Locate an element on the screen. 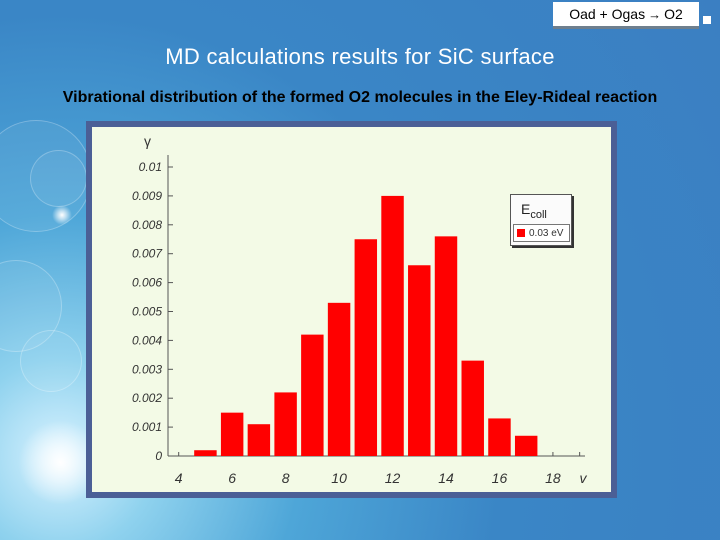 The height and width of the screenshot is (540, 720). y-tick-label: 0.005 is located at coordinates (147, 312).